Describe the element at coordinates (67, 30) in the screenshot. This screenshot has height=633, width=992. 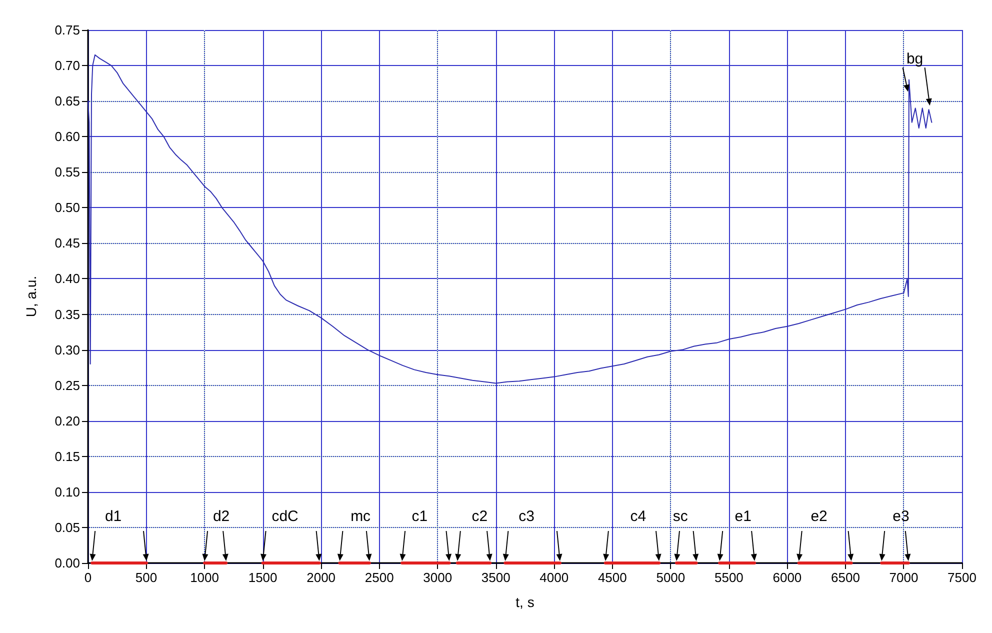
I see `y-tick-label: 0.75` at that location.